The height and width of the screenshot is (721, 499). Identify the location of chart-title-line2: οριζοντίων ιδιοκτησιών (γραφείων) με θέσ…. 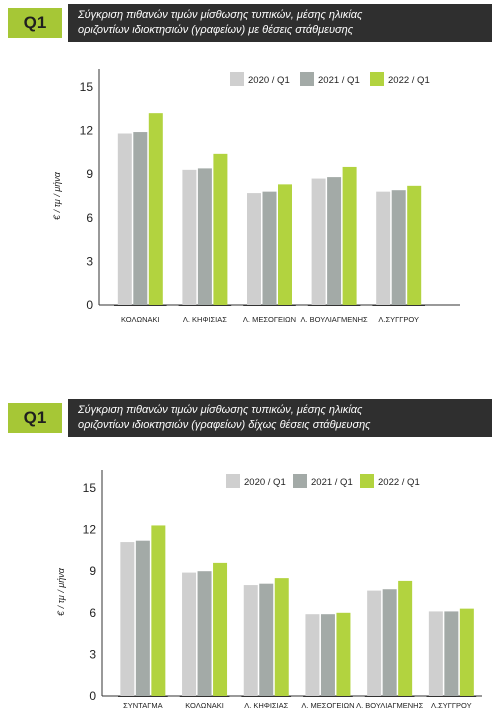
(216, 30).